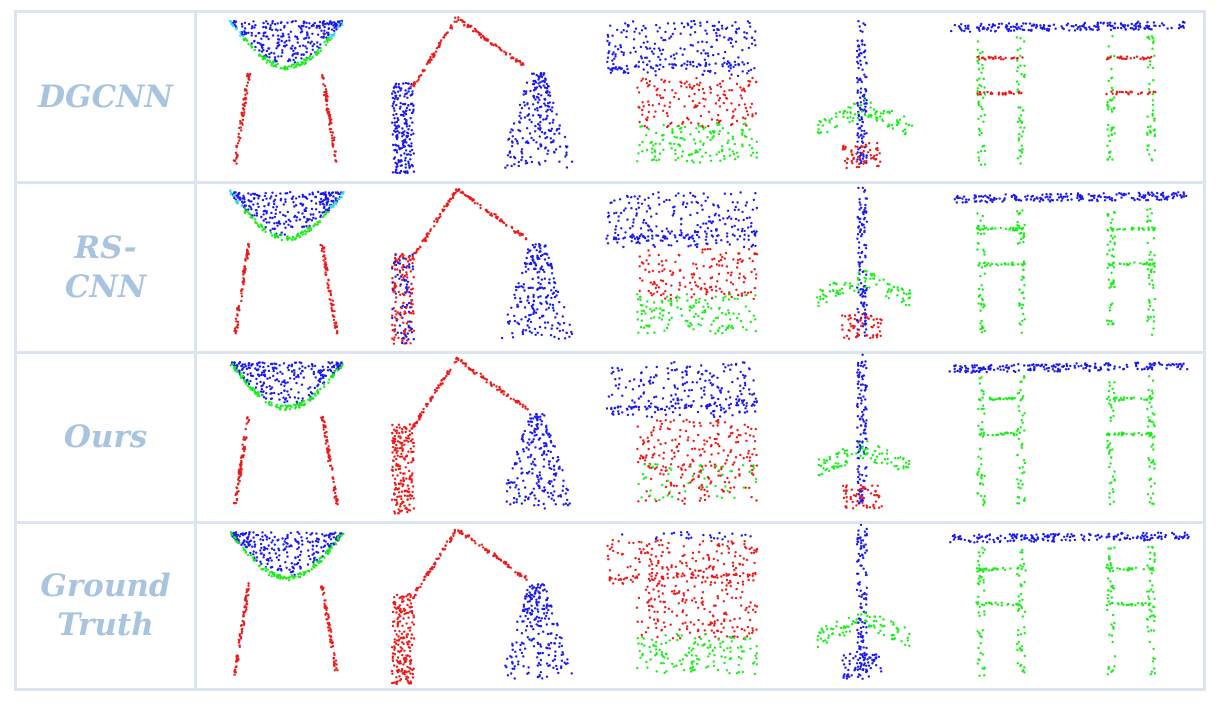 The image size is (1223, 709). Describe the element at coordinates (105, 247) in the screenshot. I see `row-label-line: RS-` at that location.